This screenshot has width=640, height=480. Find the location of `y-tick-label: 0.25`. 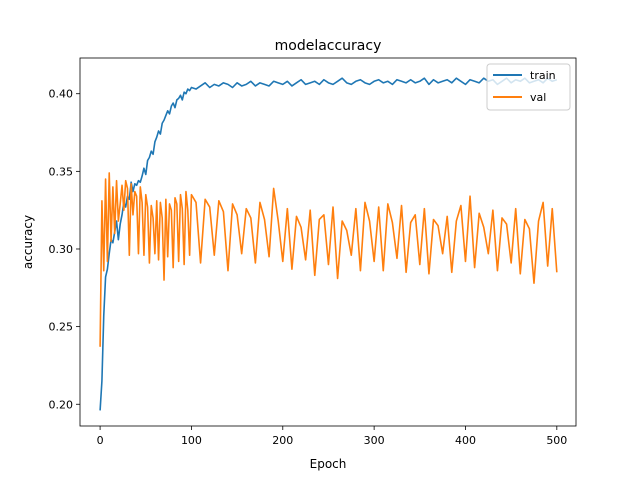

y-tick-label: 0.25 is located at coordinates (61, 327).